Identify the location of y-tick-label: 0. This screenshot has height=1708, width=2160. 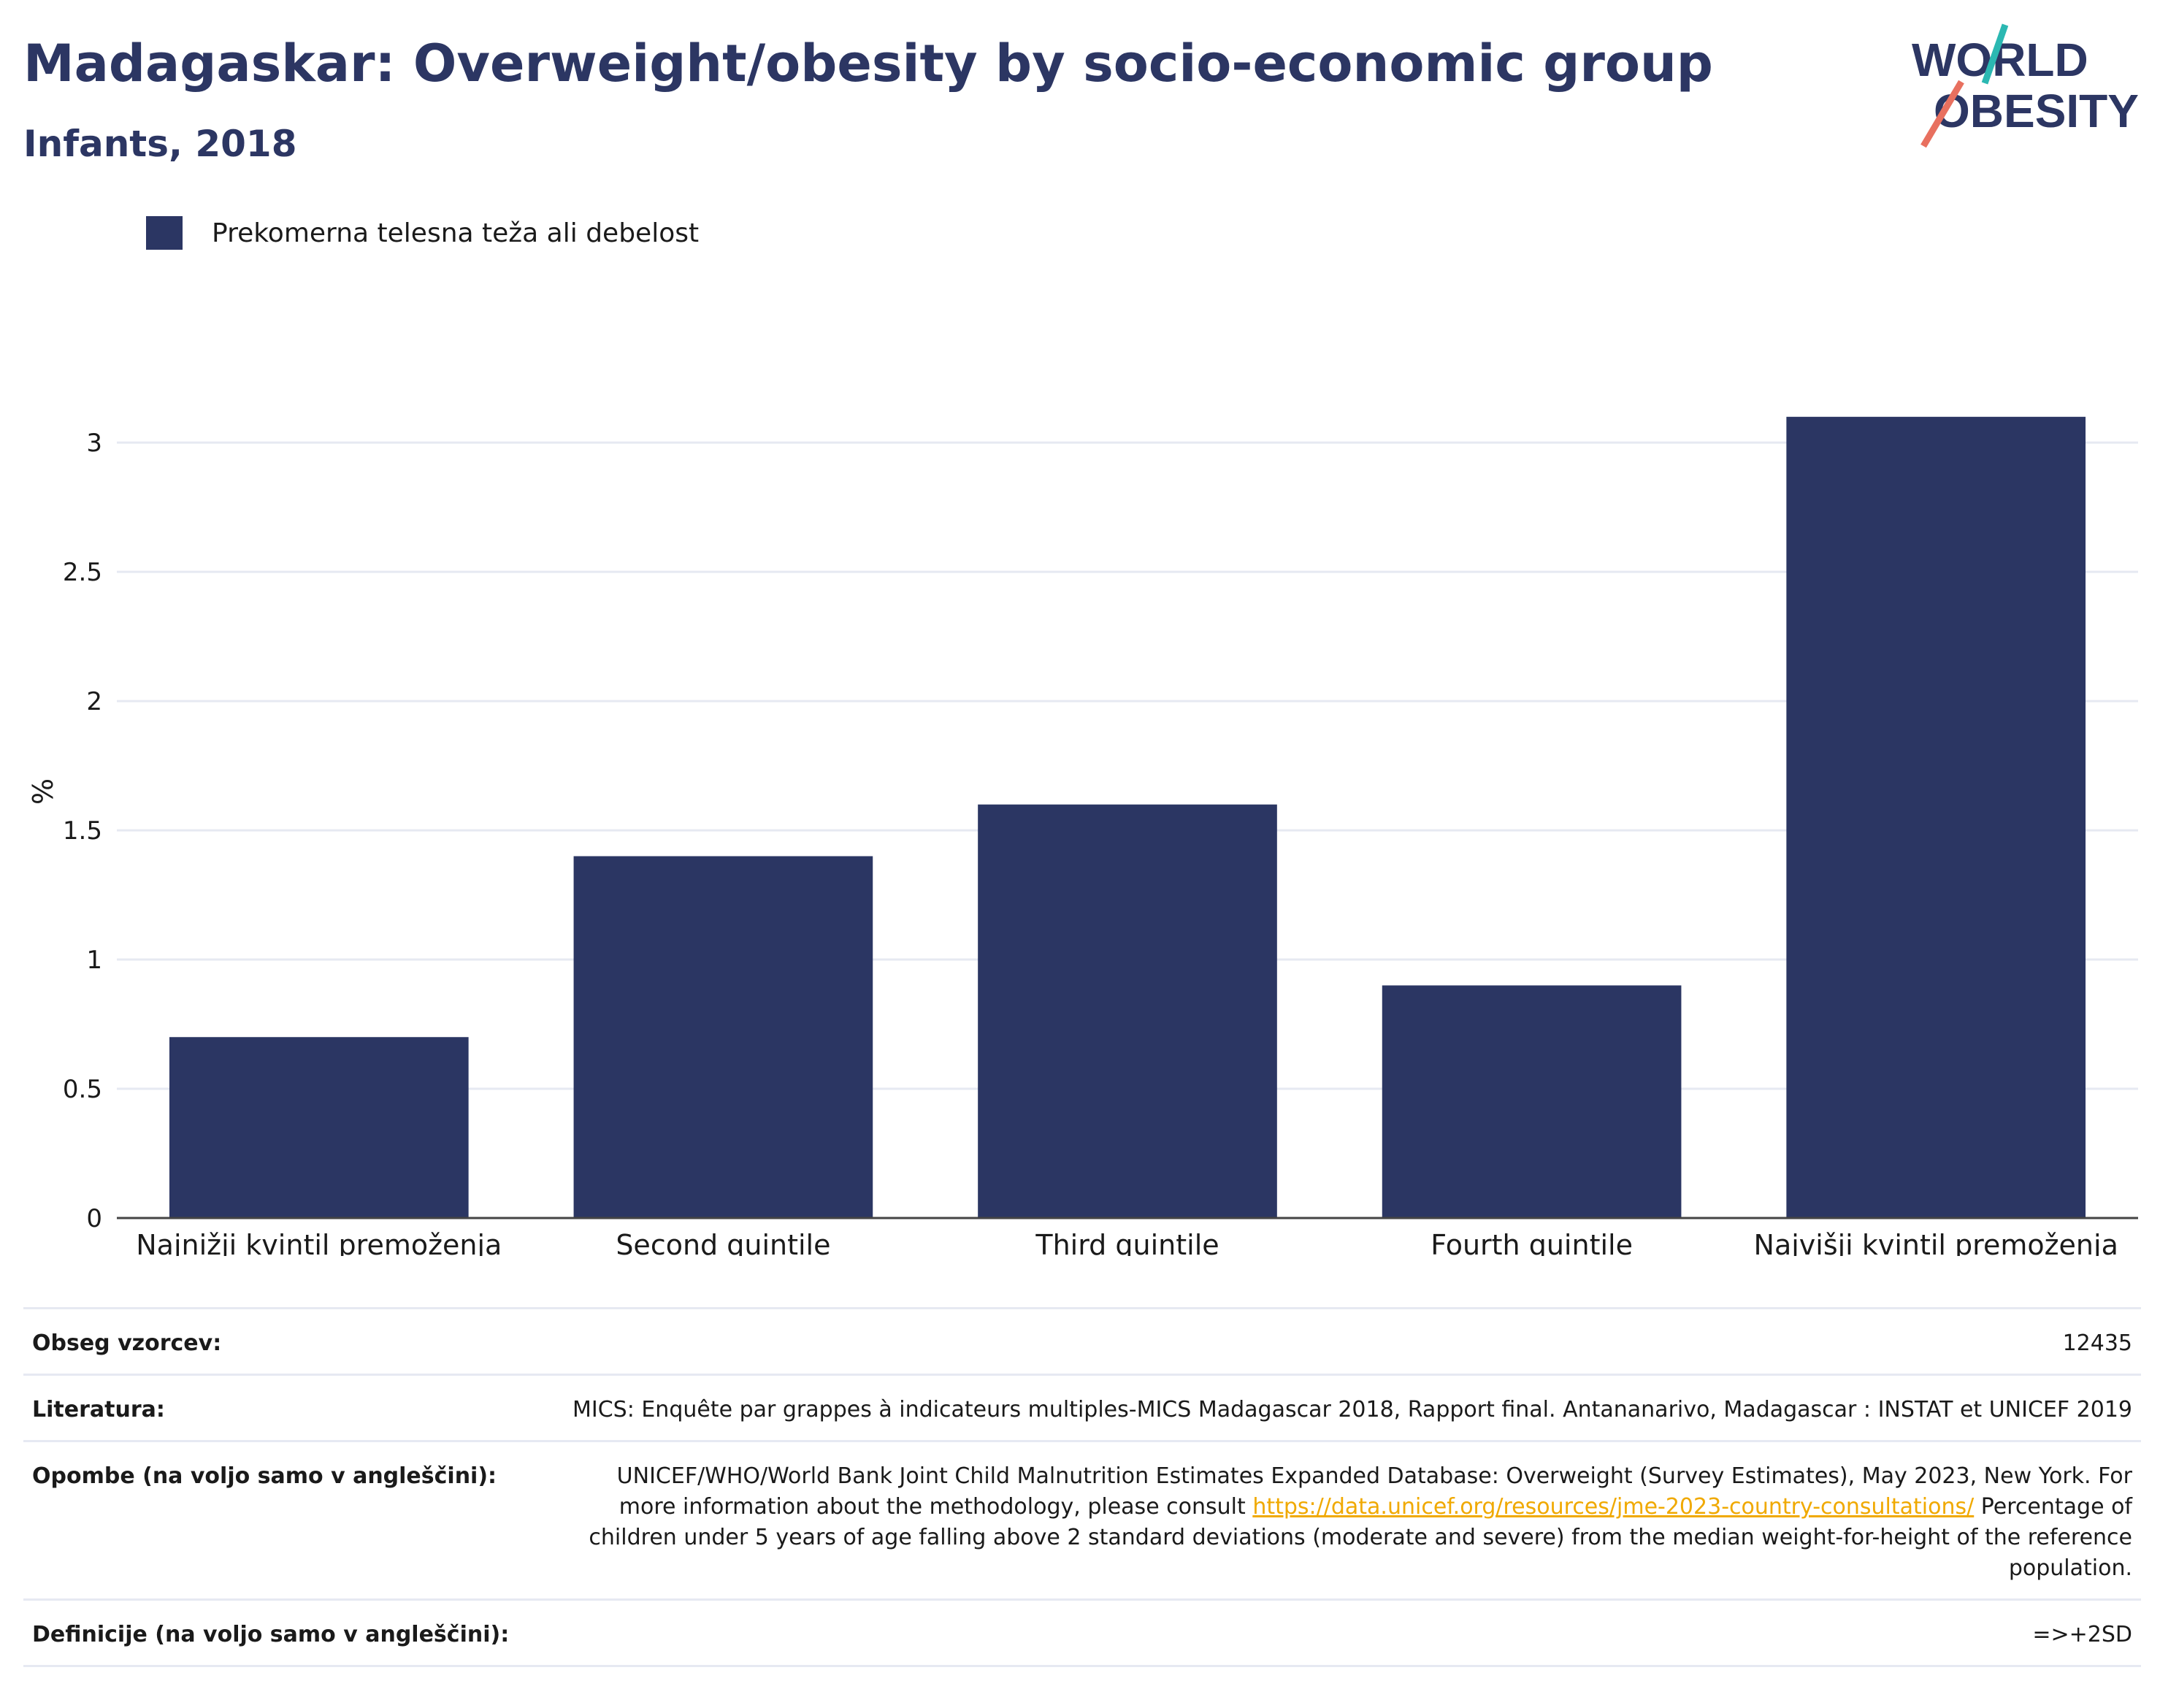
(94, 1218).